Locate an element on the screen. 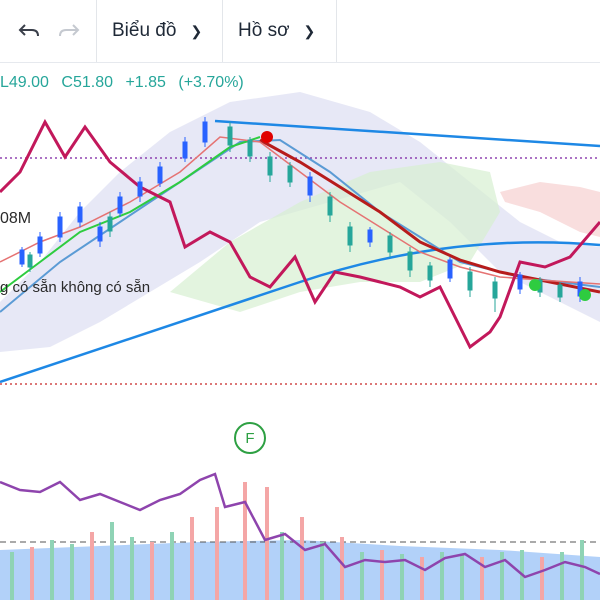  undo-icon is located at coordinates (28, 30).